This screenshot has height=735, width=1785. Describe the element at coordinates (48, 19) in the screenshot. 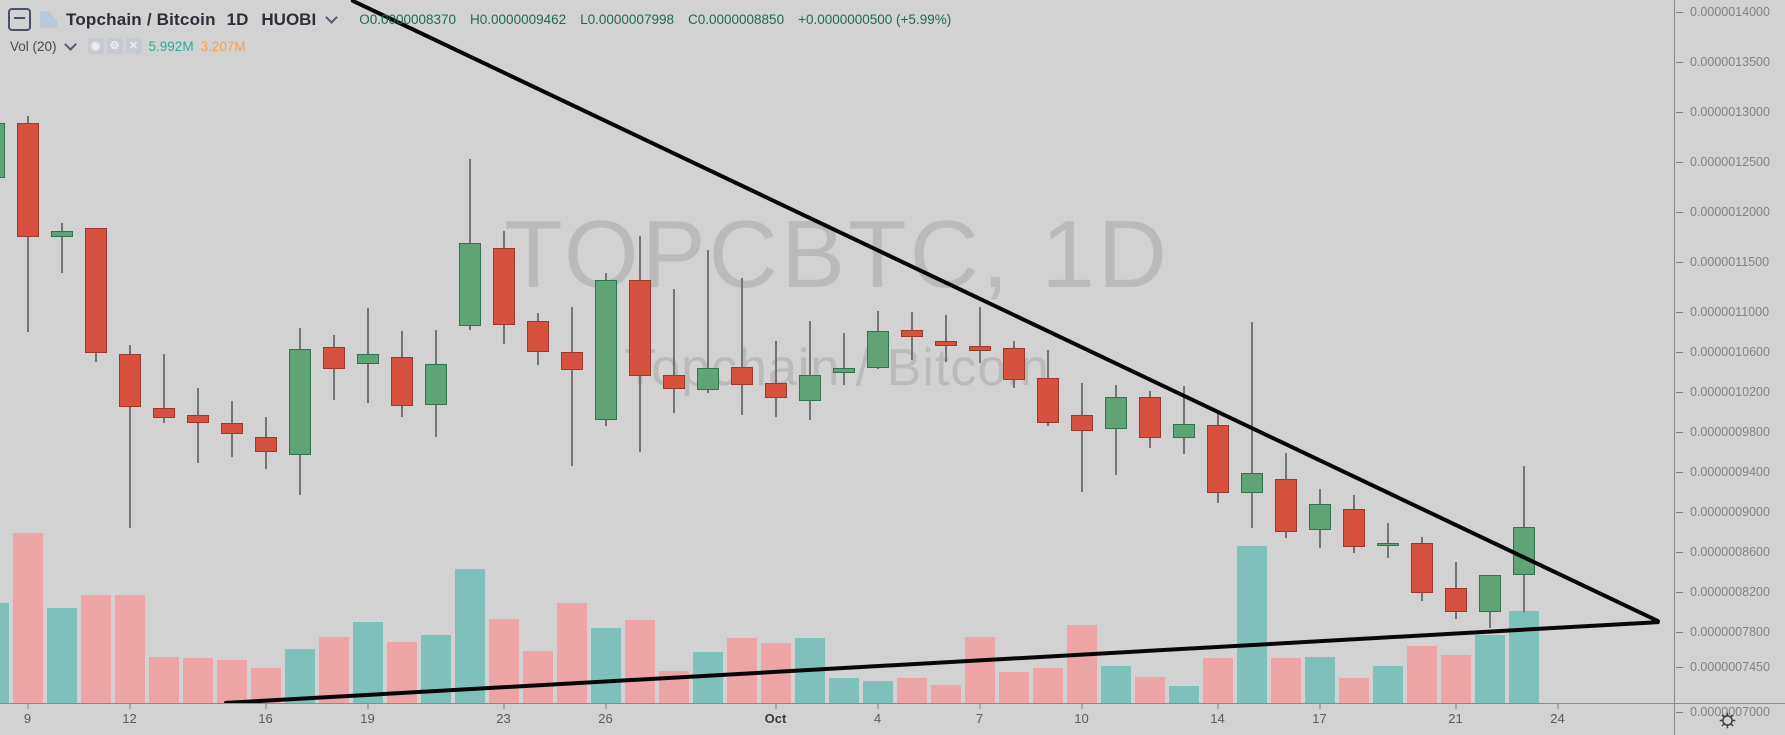

I see `instrument-logo-icon` at that location.